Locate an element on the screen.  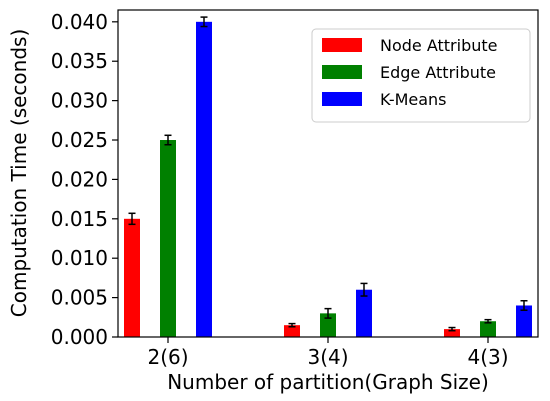
legend-label-1: Edge Attribute is located at coordinates (438, 72).